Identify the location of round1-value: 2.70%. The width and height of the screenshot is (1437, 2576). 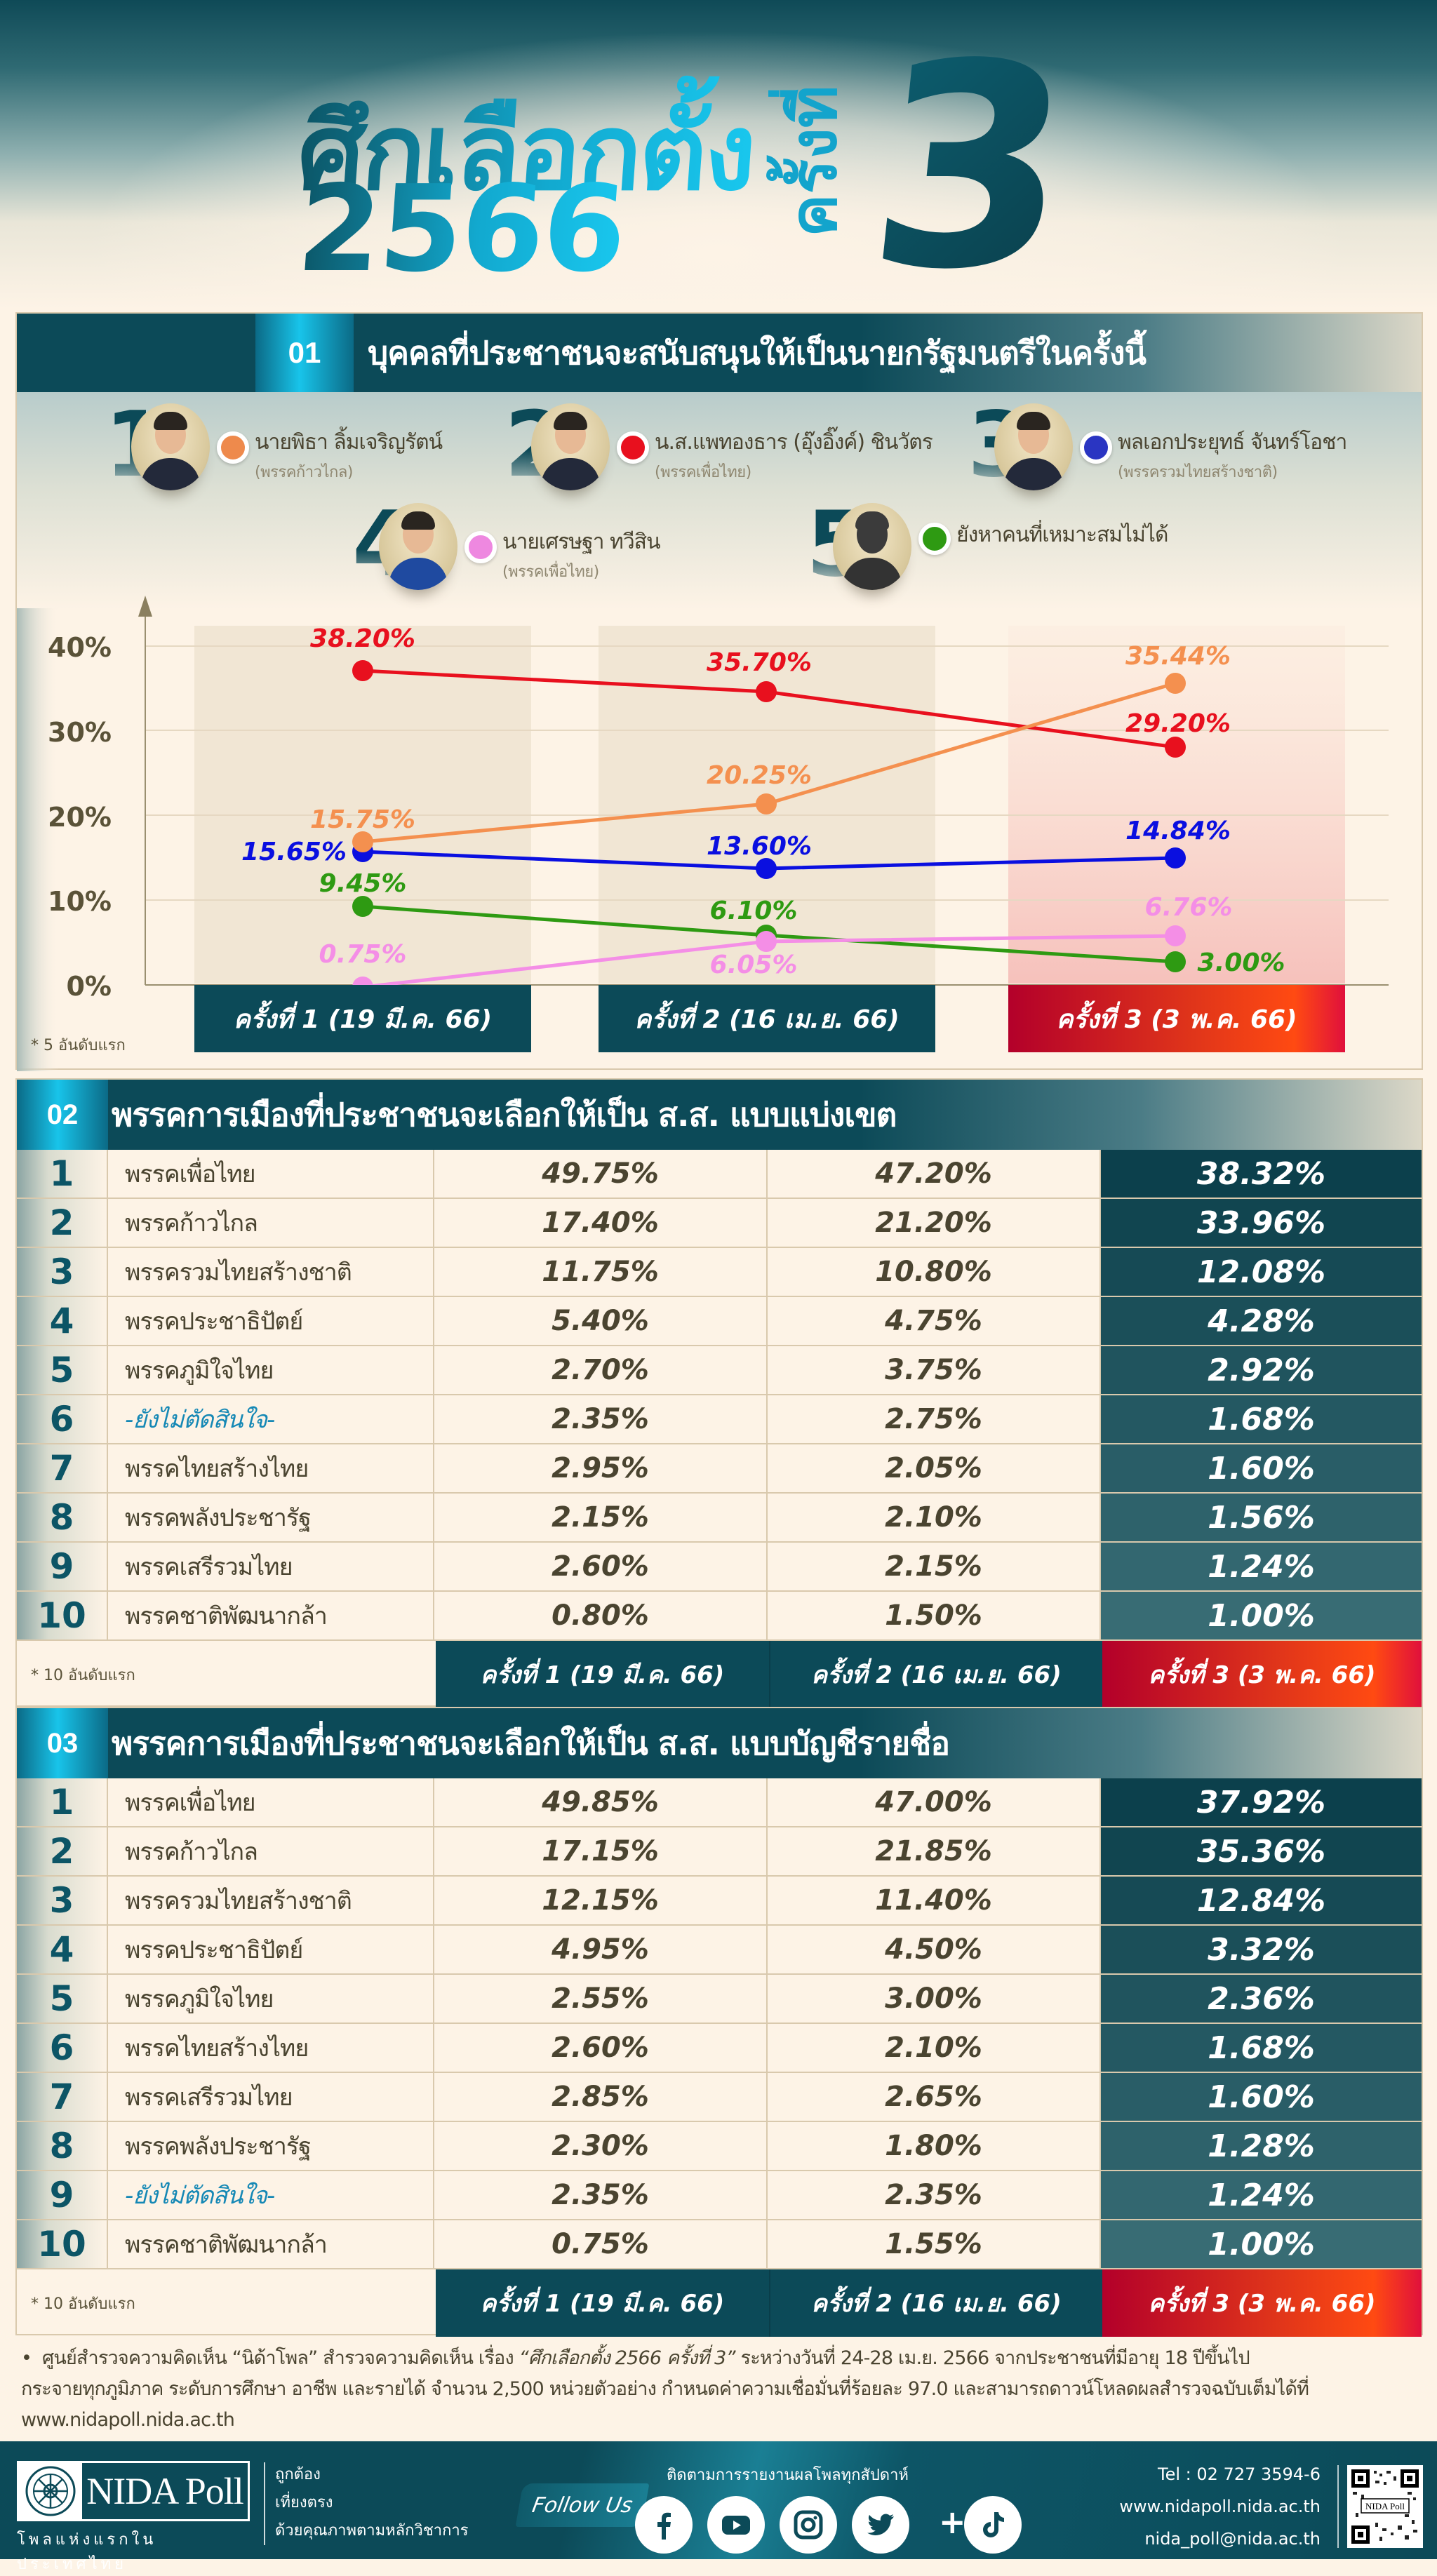
(601, 1370).